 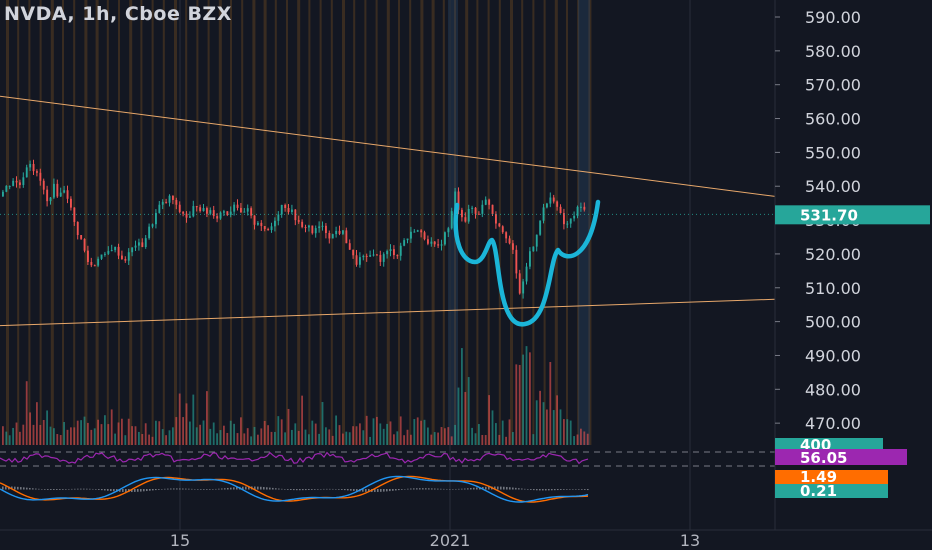 I want to click on price-tick-label: 510.00, so click(x=833, y=288).